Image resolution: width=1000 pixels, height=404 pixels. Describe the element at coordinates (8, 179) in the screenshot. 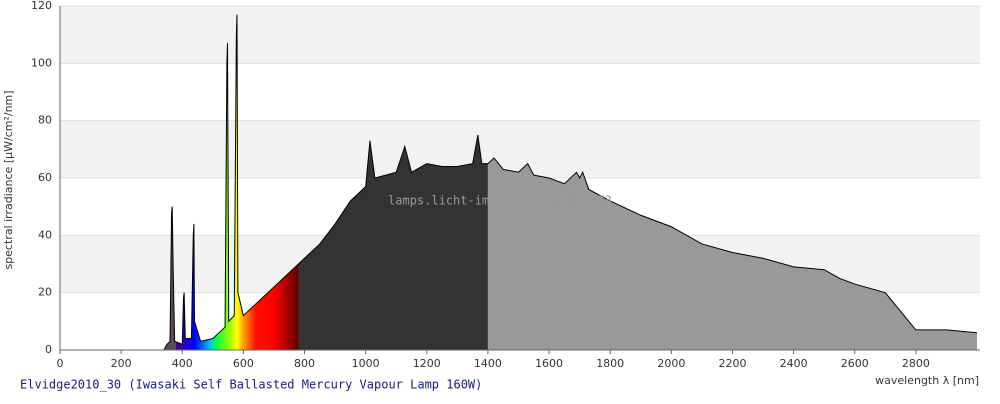

I see `y-axis-label: spectral irradiance [µW/cm²/nm]` at that location.